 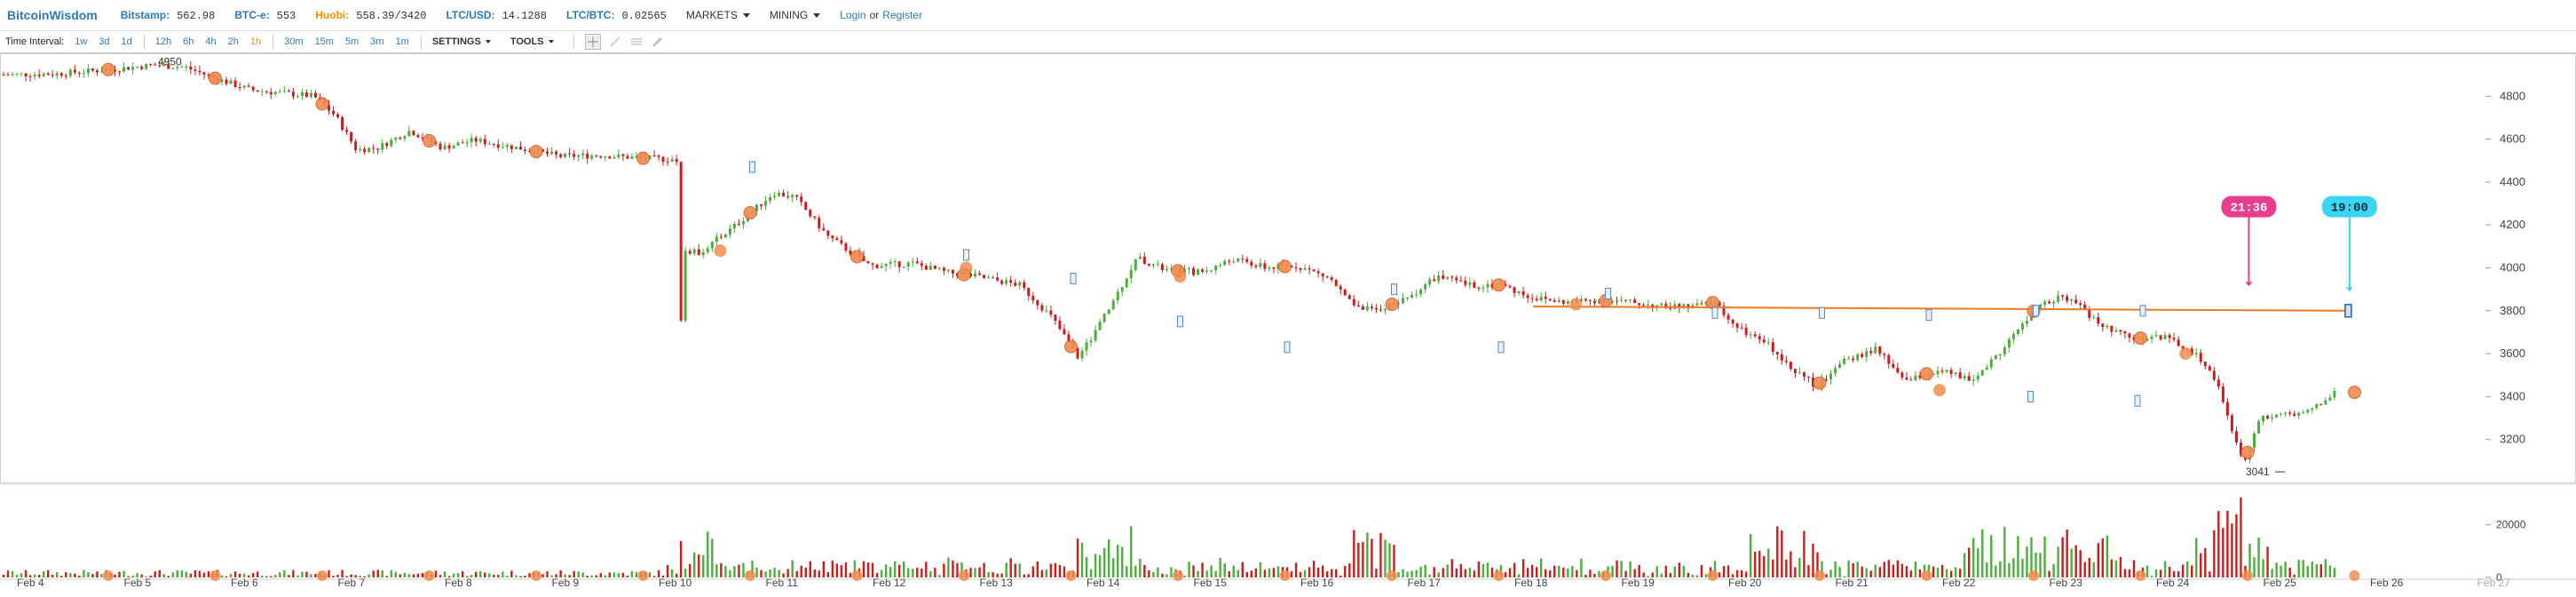 What do you see at coordinates (795, 15) in the screenshot?
I see `mining-menu: MINING` at bounding box center [795, 15].